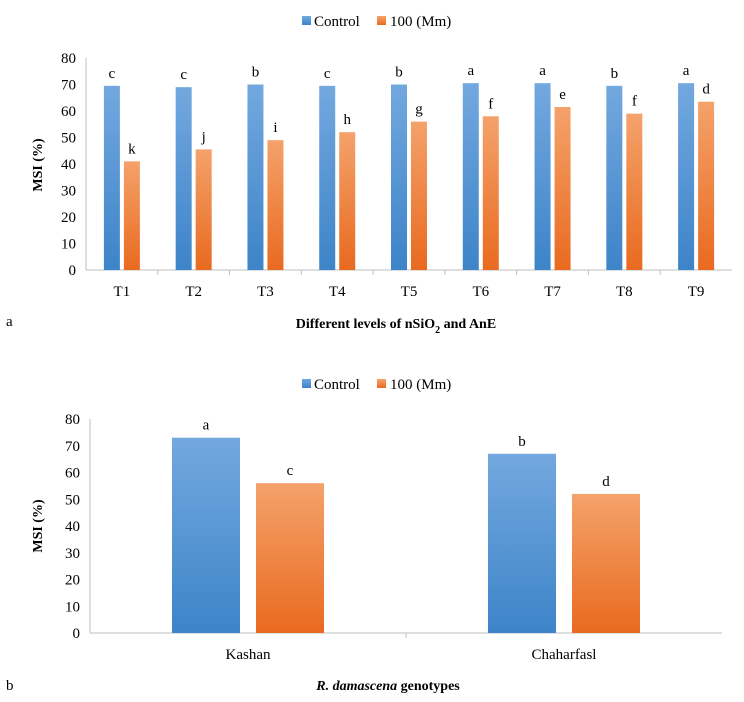 This screenshot has height=702, width=744. Describe the element at coordinates (337, 385) in the screenshot. I see `panel-b-legend-control-label: Control` at that location.